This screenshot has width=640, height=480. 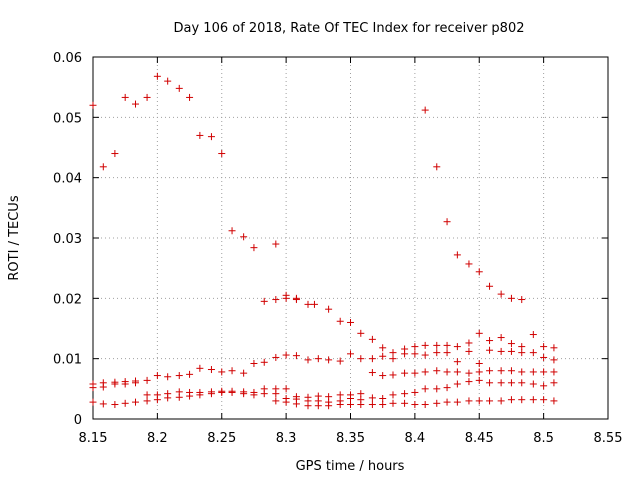 I want to click on x-tick-label: 8.55, so click(x=608, y=438).